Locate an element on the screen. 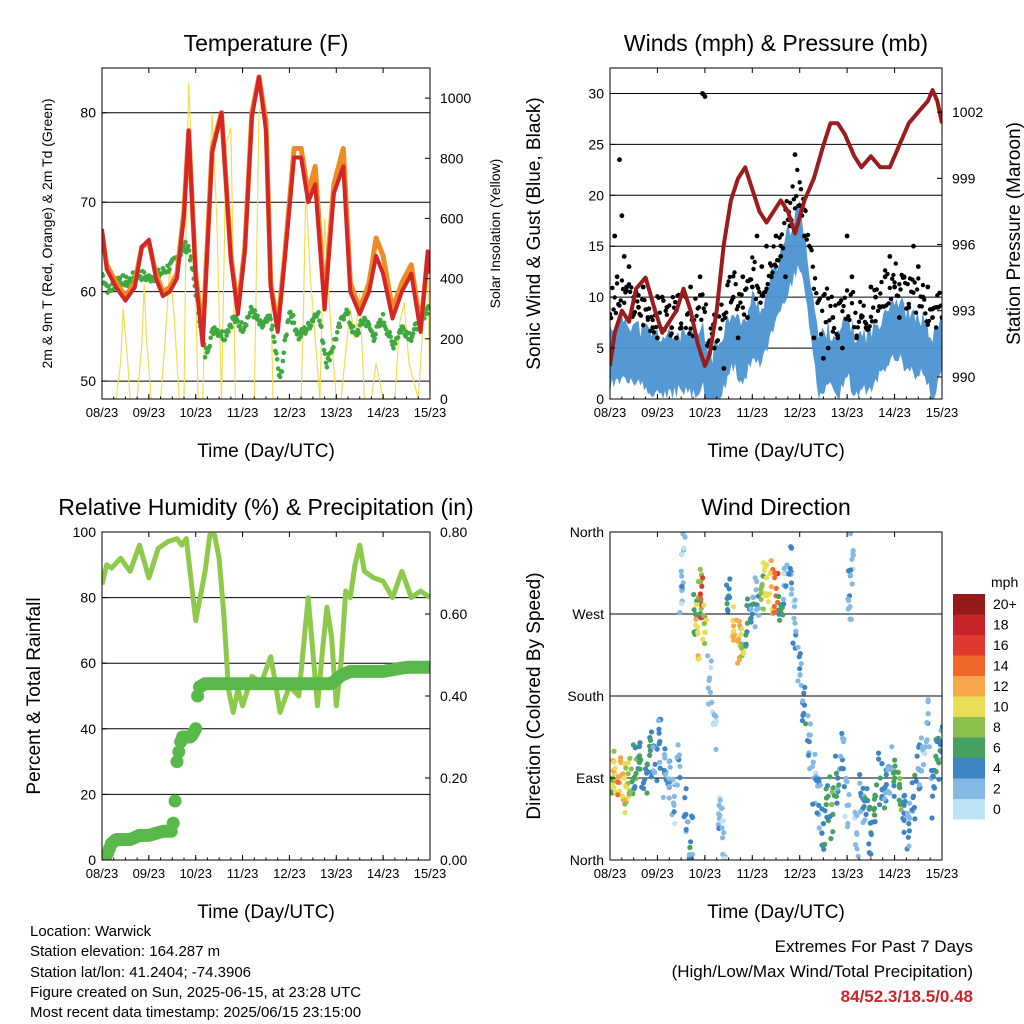 The width and height of the screenshot is (1024, 1024). y-axis-label: 2m & 9m T (Red, Orange) & 2m Td (Green) is located at coordinates (47, 234).